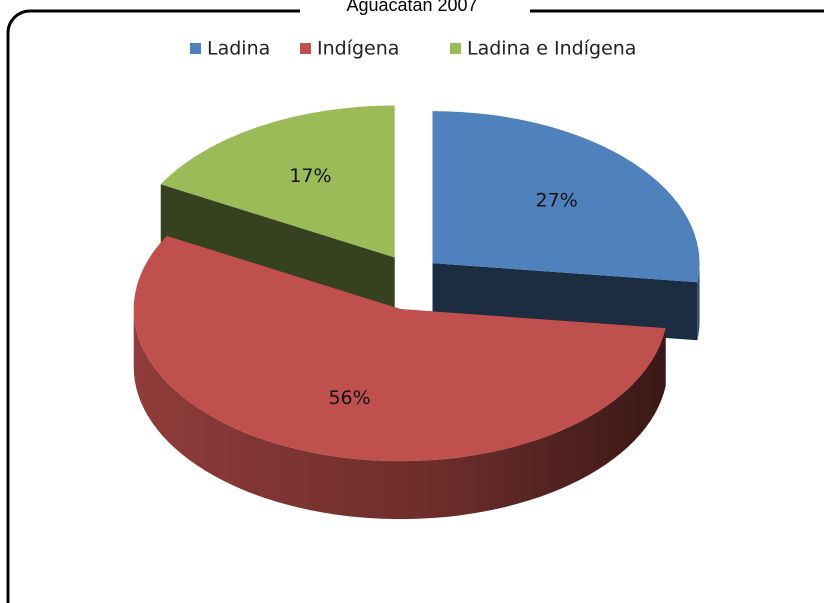 This screenshot has height=603, width=824. What do you see at coordinates (310, 176) in the screenshot?
I see `data-label: 17%` at bounding box center [310, 176].